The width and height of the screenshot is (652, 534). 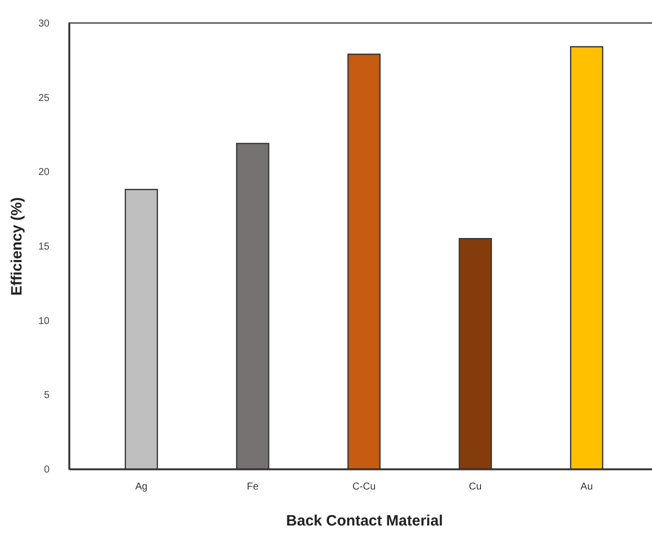 I want to click on x-tick-label: Ag, so click(x=141, y=487).